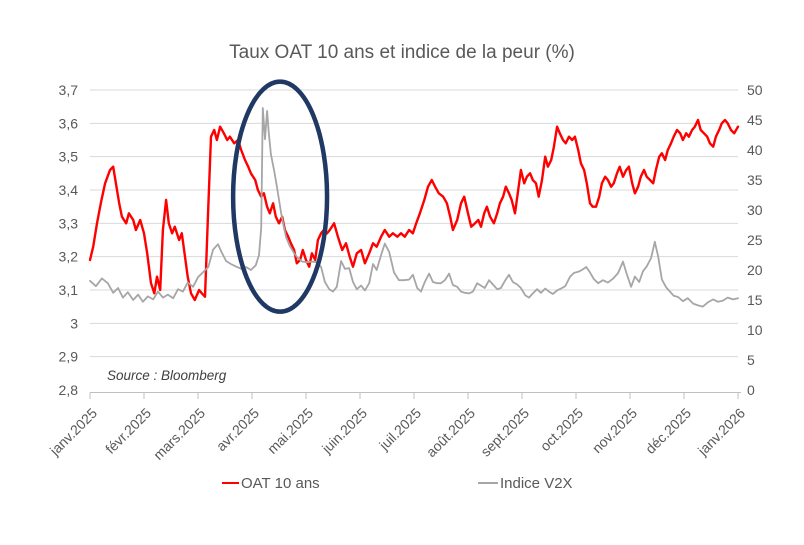 This screenshot has width=804, height=545. What do you see at coordinates (69, 190) in the screenshot?
I see `y-axis-label-left: 3,4` at bounding box center [69, 190].